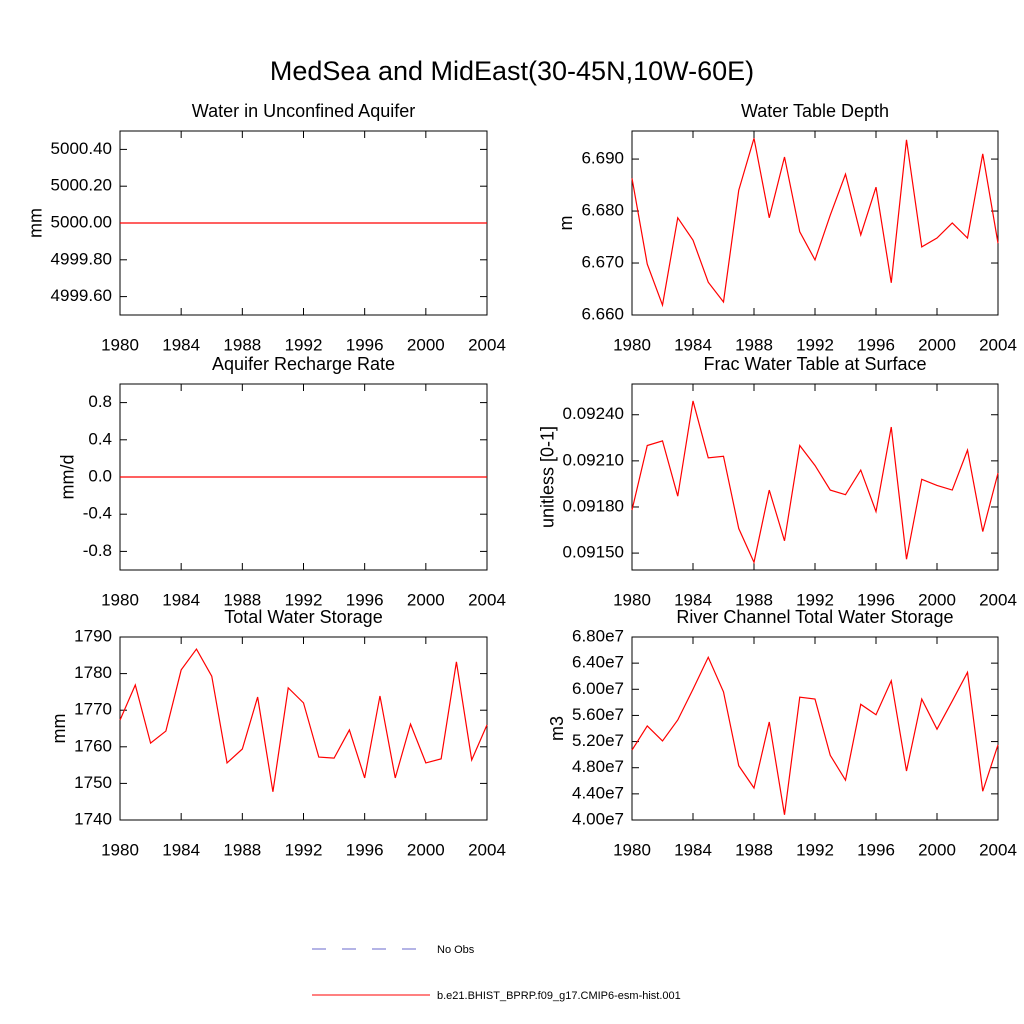  Describe the element at coordinates (303, 617) in the screenshot. I see `panel-title: Total Water Storage` at that location.